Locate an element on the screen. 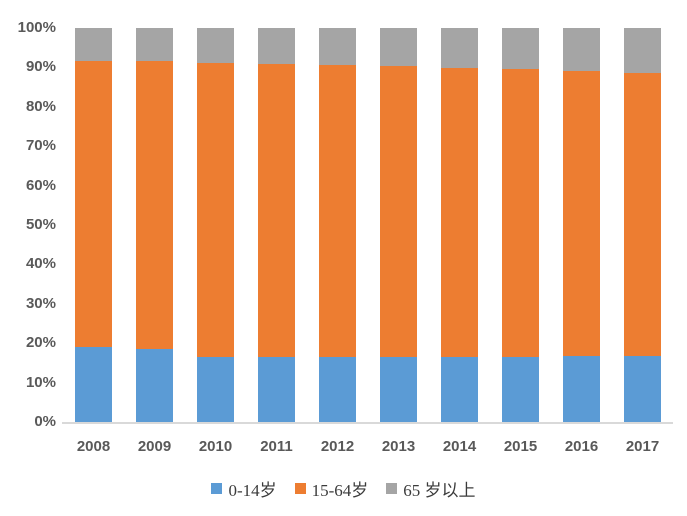  y-tick-label: 60% is located at coordinates (40, 185).